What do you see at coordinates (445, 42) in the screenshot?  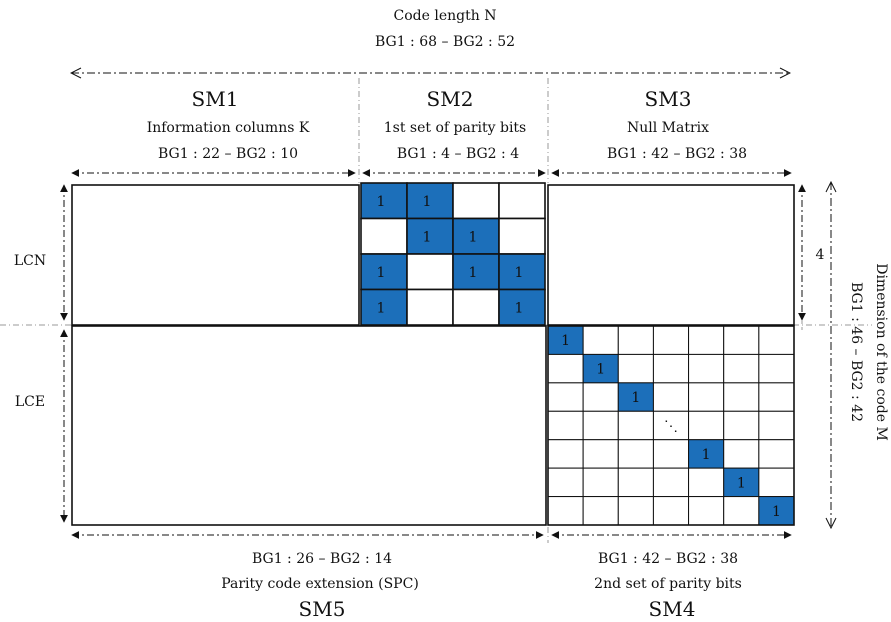 I see `code-length-value: BG1 : 68 – BG2 : 52` at bounding box center [445, 42].